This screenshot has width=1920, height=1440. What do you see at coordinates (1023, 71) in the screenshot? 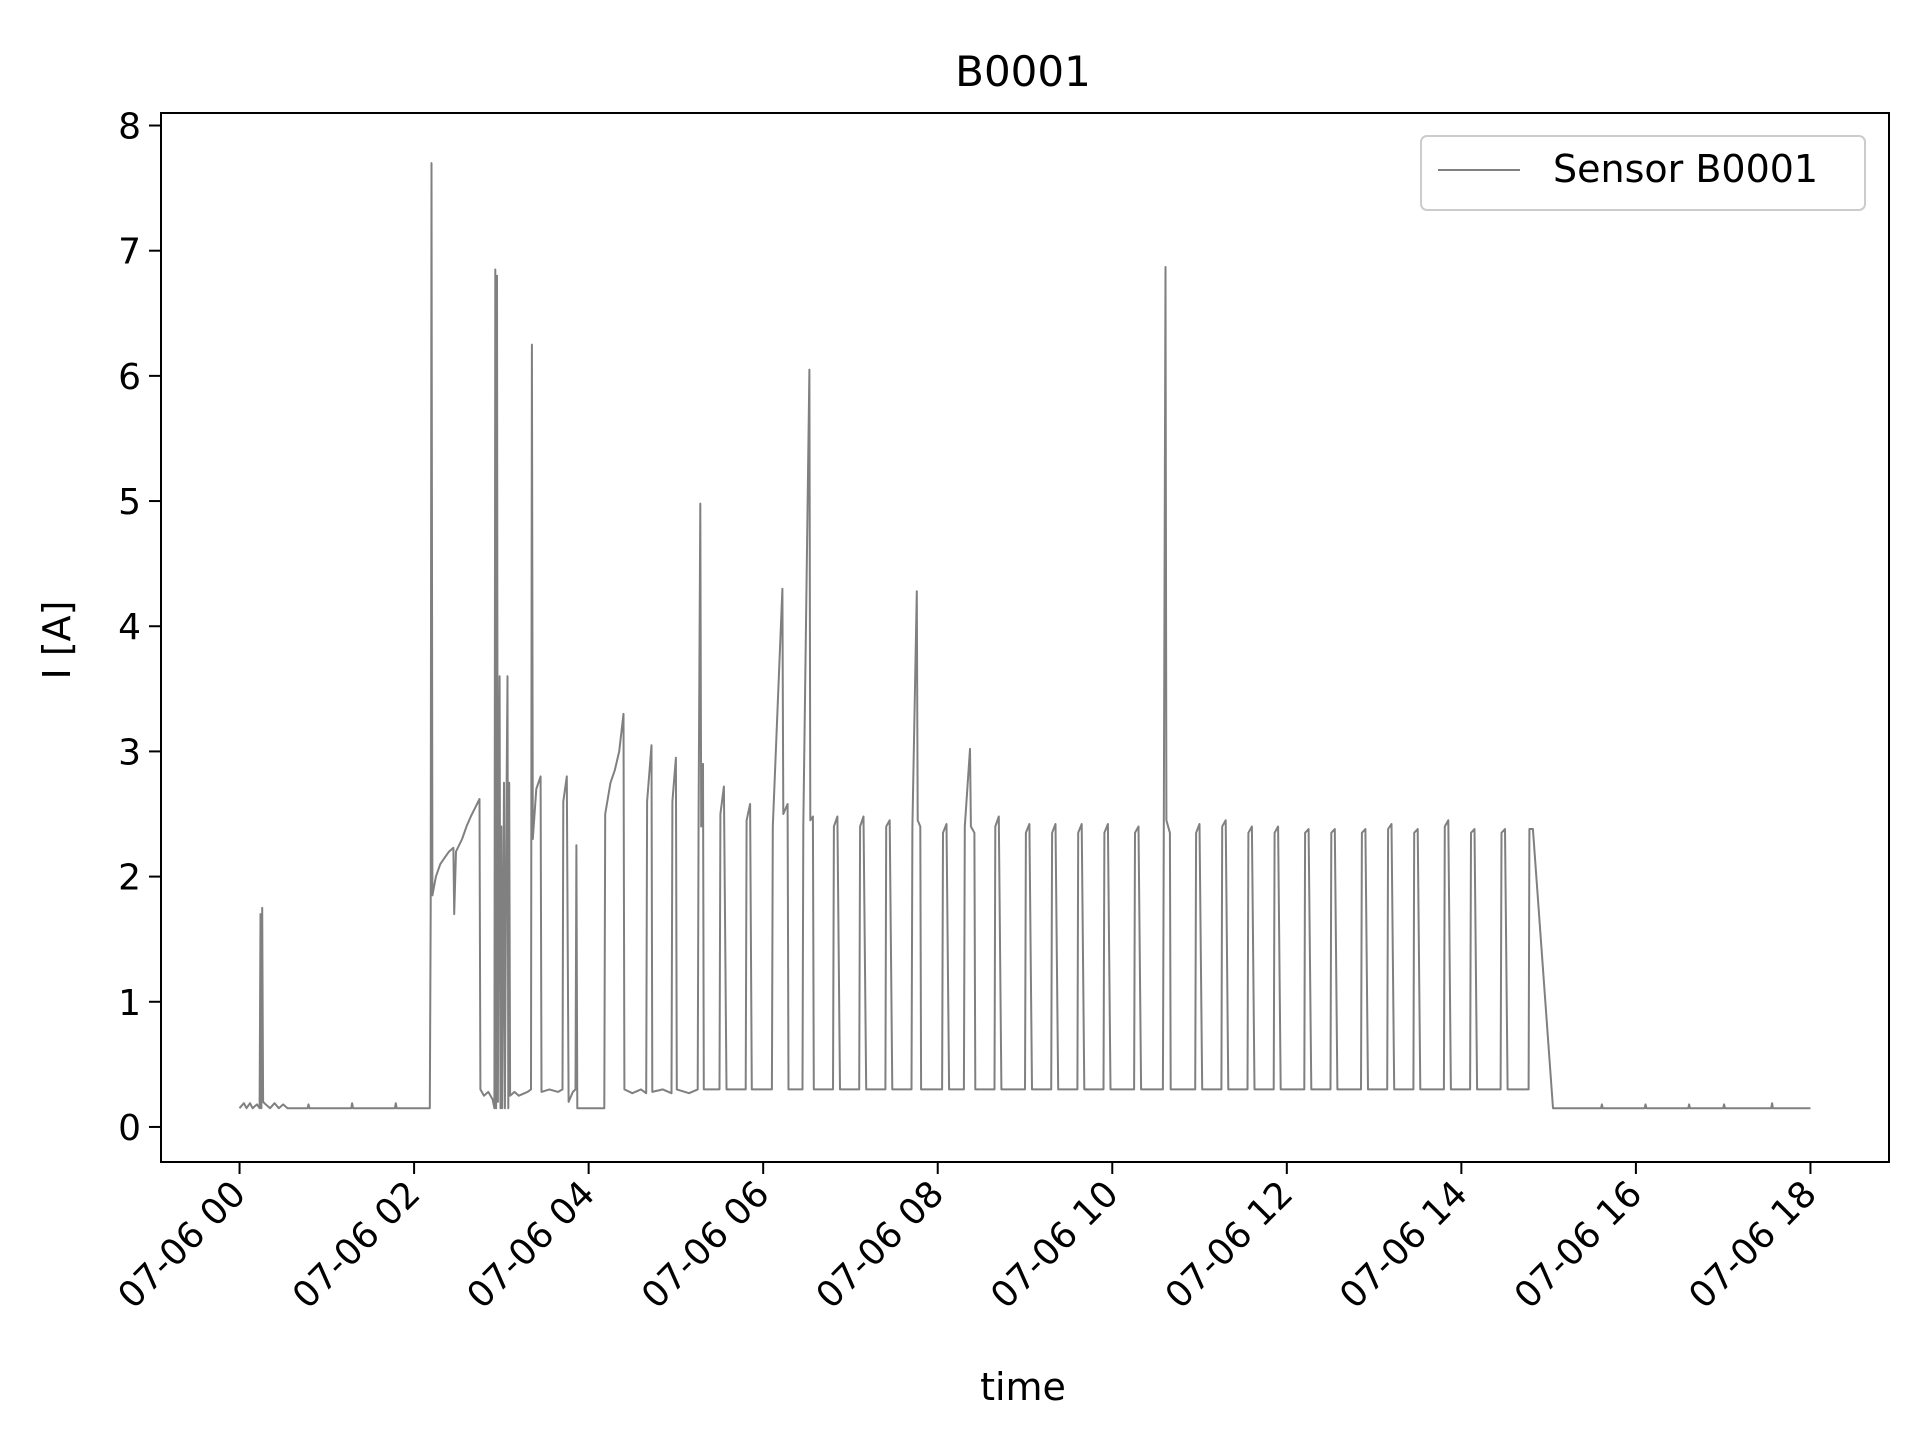
I see `chart-title: B0001` at bounding box center [1023, 71].